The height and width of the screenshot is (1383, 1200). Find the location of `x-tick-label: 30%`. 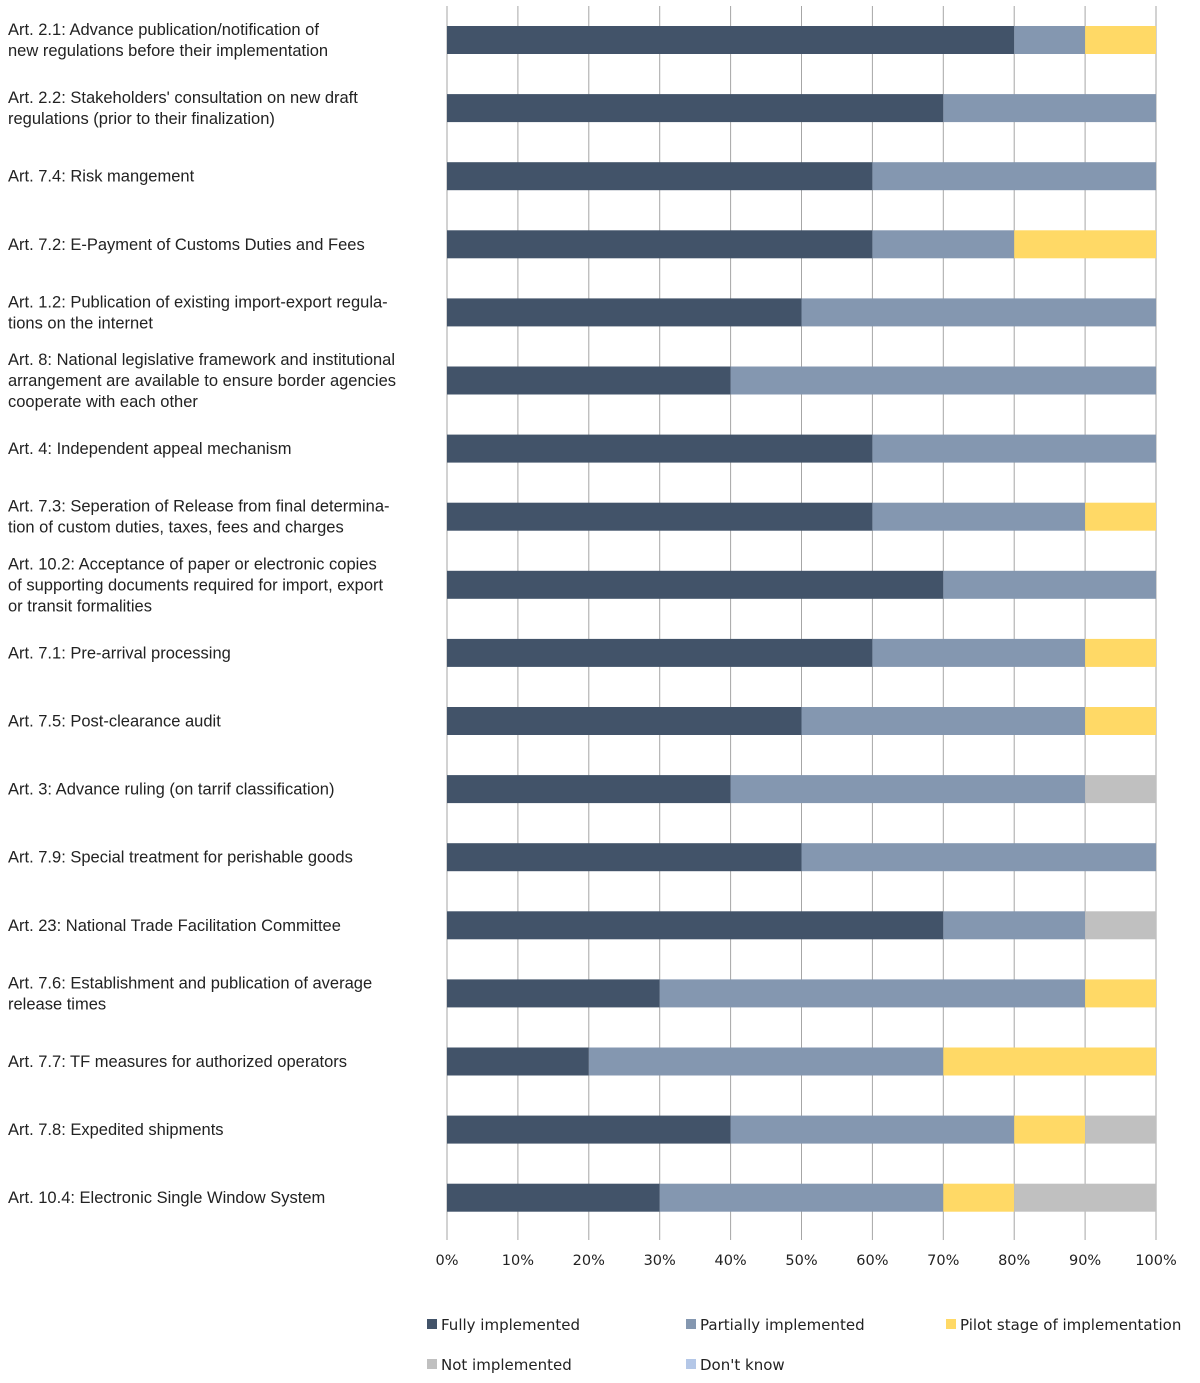

x-tick-label: 30% is located at coordinates (660, 1261).